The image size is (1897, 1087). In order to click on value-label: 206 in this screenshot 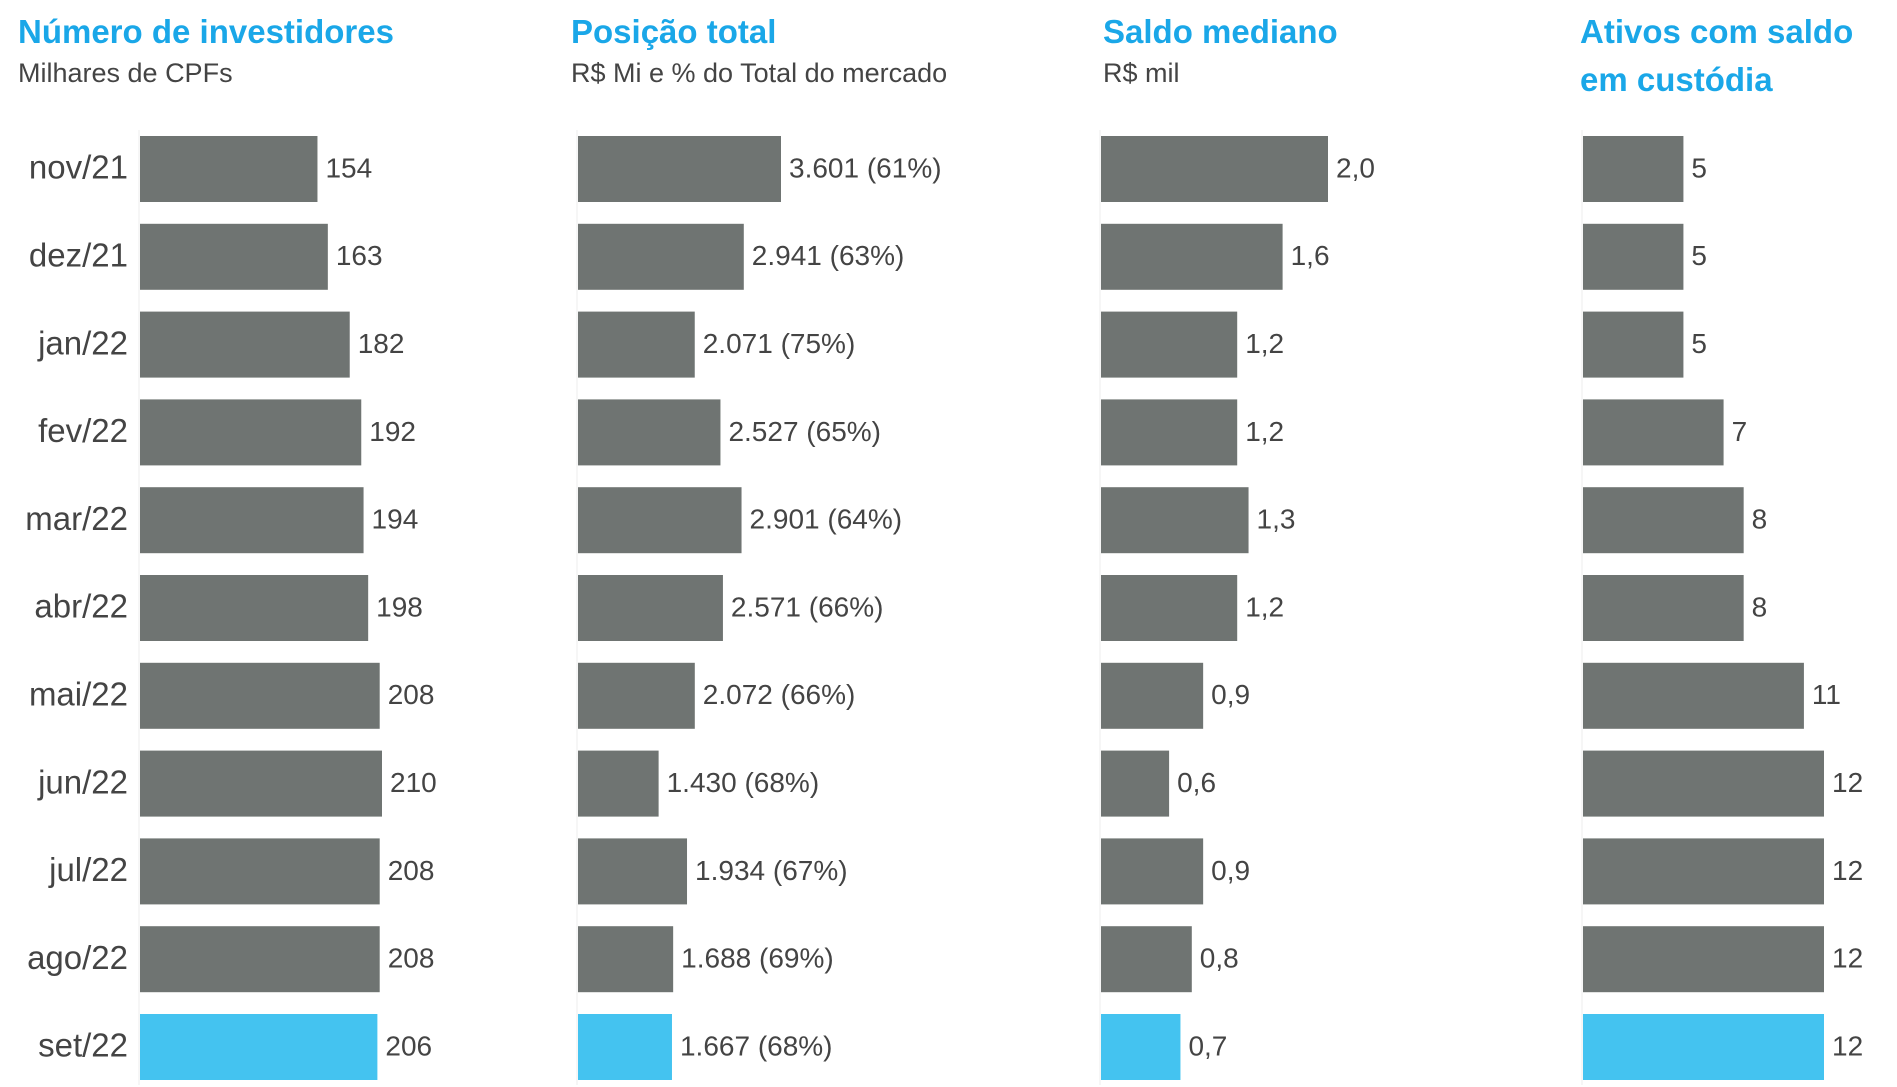, I will do `click(408, 1045)`.